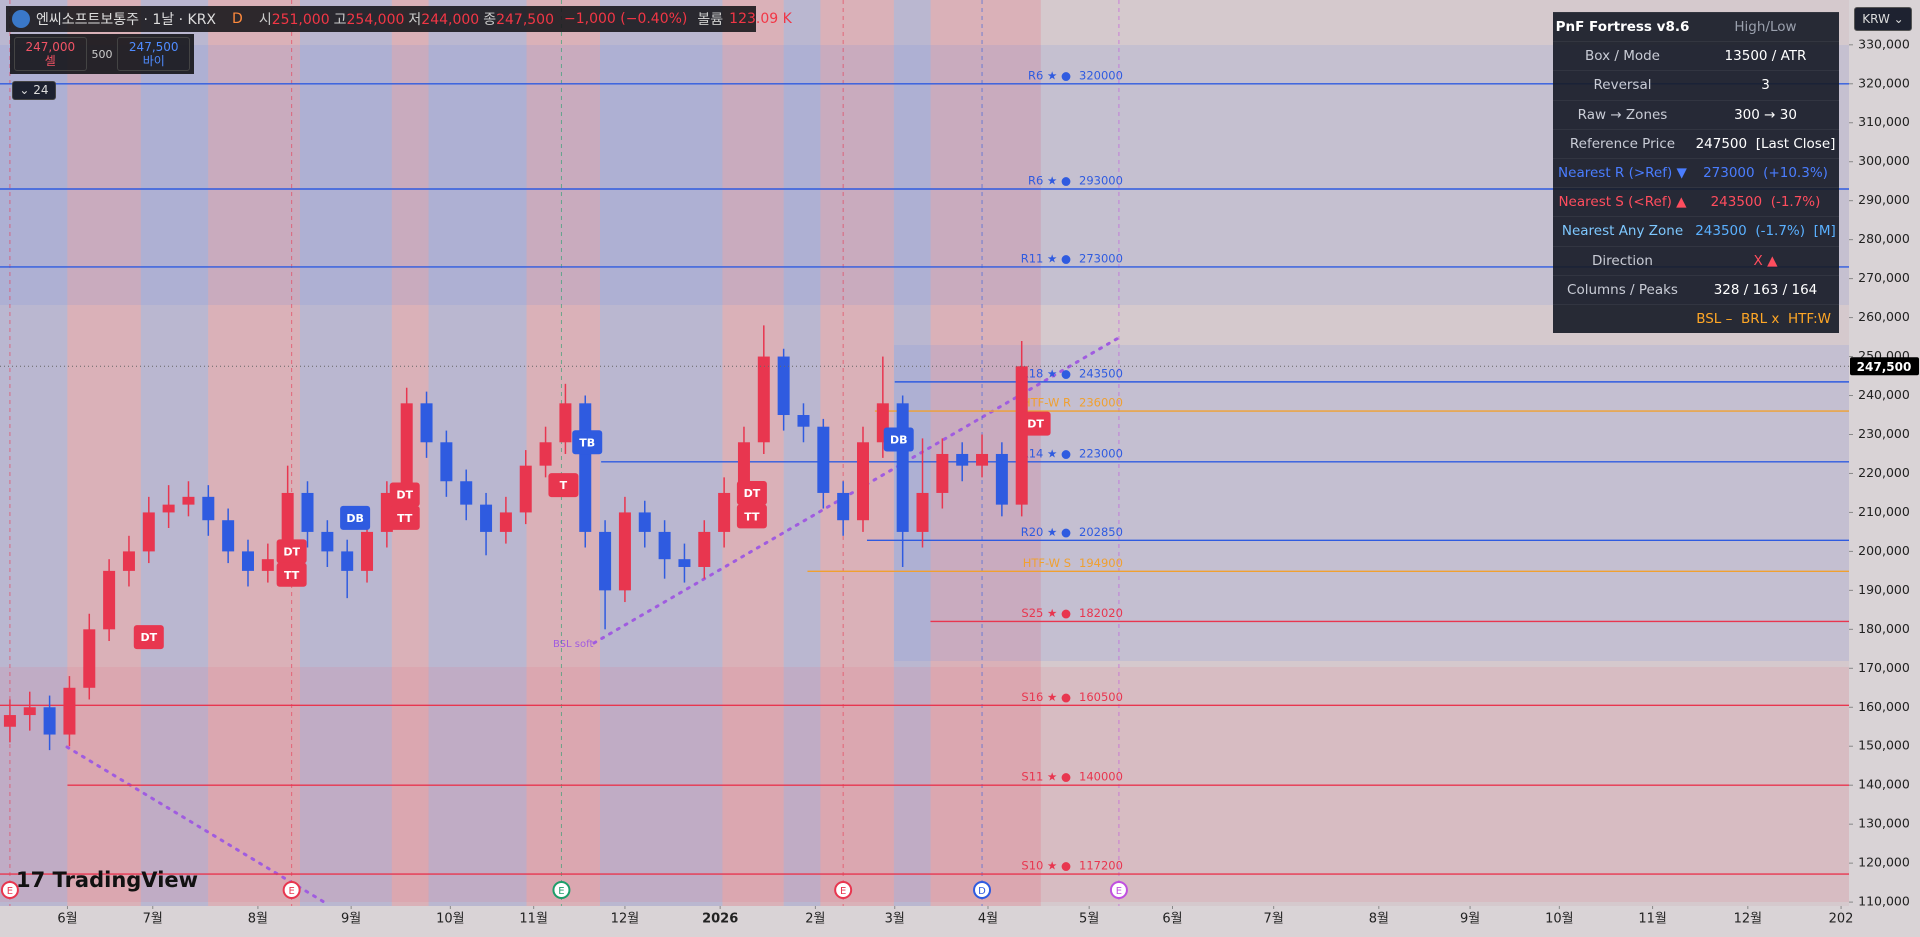 This screenshot has width=1920, height=937. I want to click on symbol-logo, so click(21, 19).